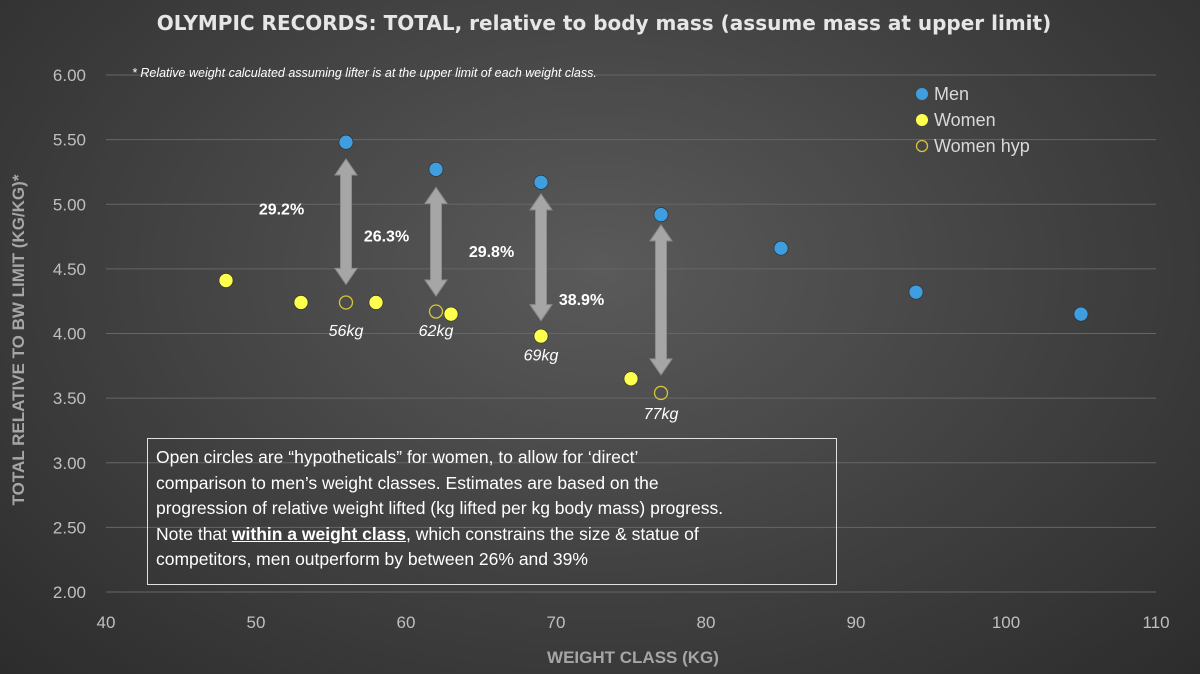 The width and height of the screenshot is (1200, 674). I want to click on y-tick-label: 6.00, so click(69, 75).